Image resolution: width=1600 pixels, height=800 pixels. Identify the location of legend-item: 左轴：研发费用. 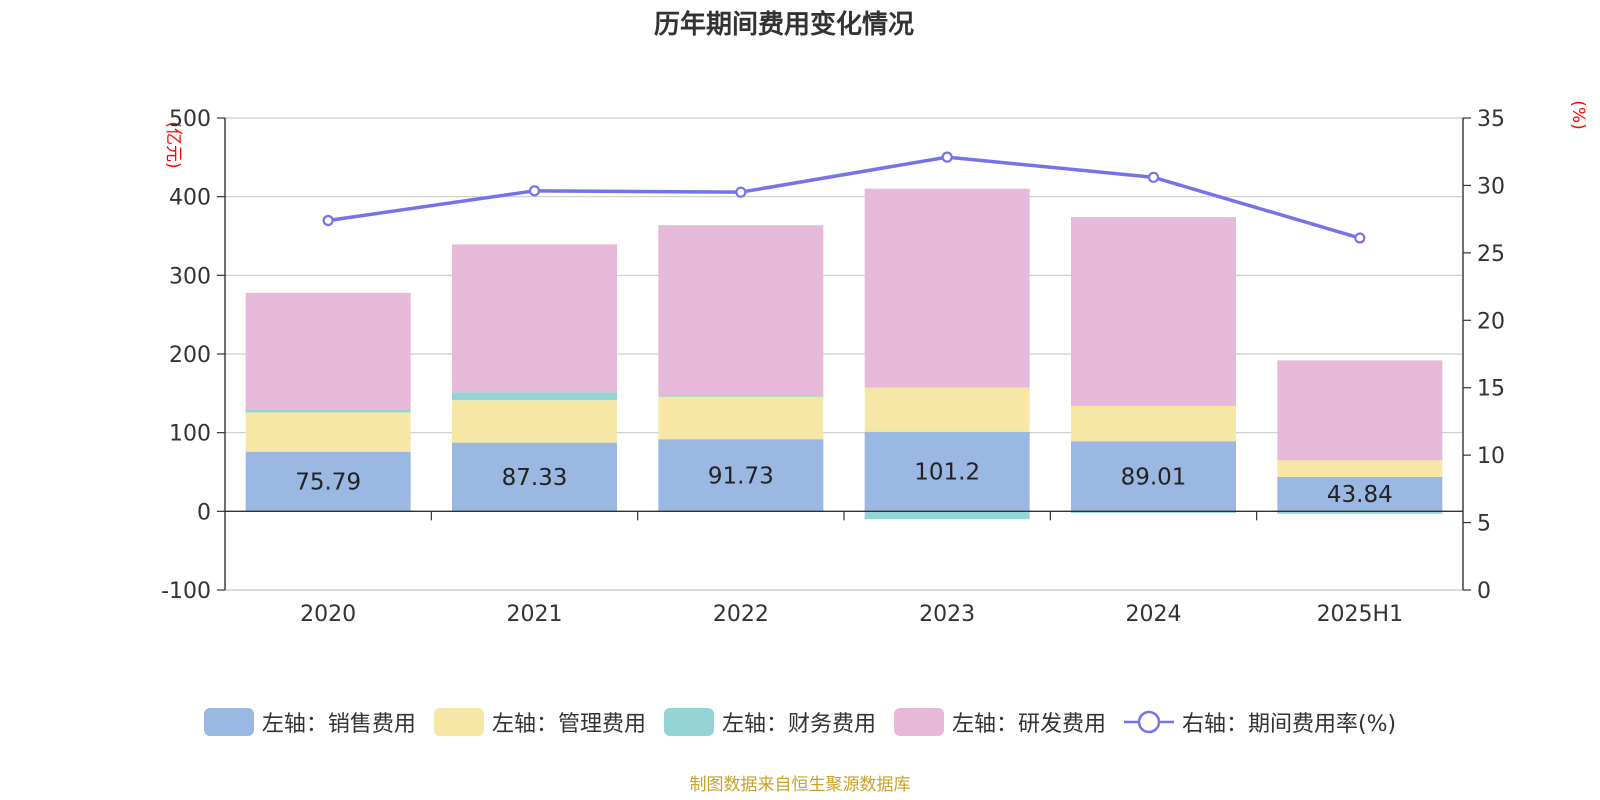
(999, 722).